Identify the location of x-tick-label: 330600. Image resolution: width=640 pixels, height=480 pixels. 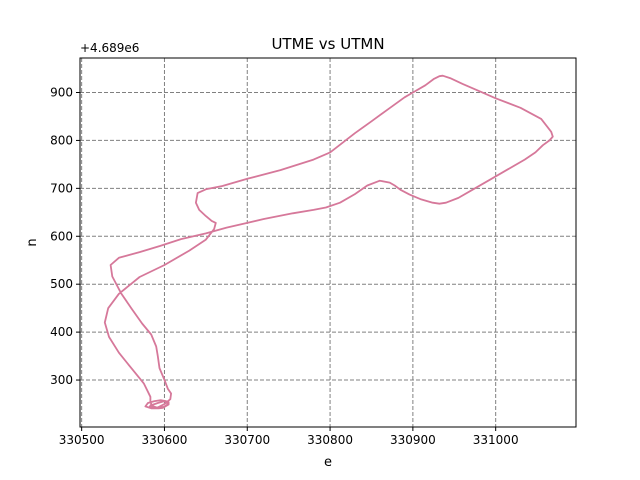
(165, 440).